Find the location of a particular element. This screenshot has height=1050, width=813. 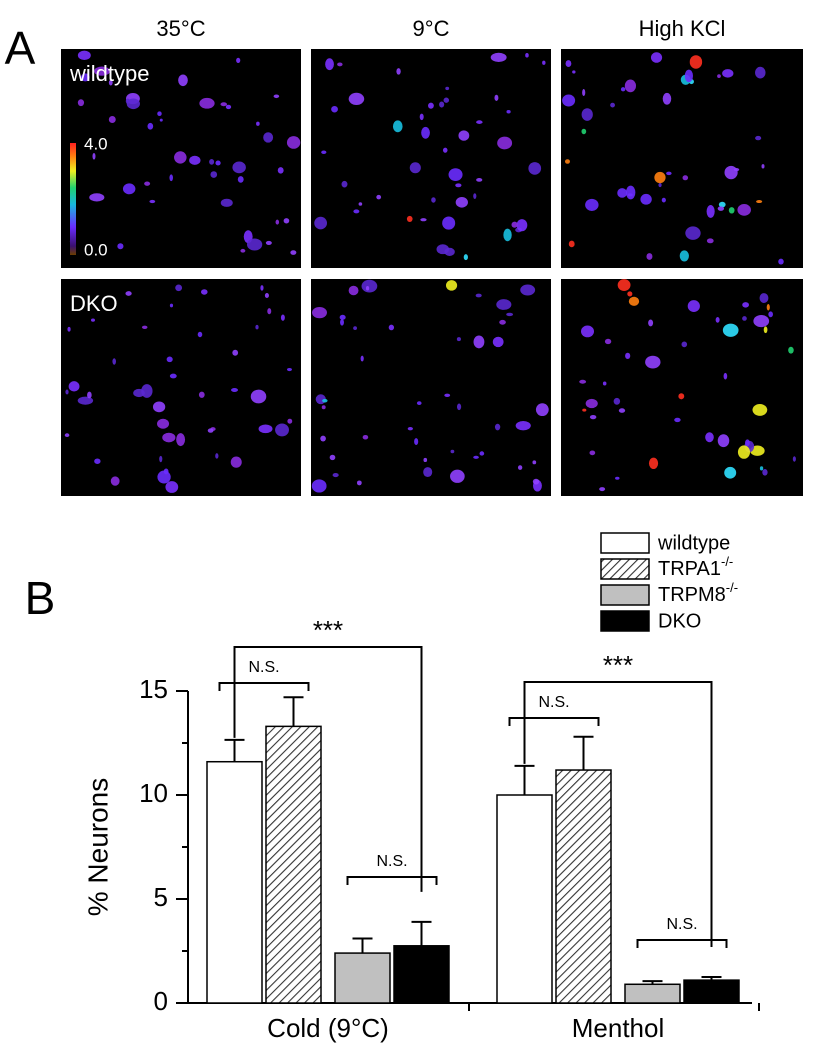

legend-label: TRPA1-/- is located at coordinates (695, 567).